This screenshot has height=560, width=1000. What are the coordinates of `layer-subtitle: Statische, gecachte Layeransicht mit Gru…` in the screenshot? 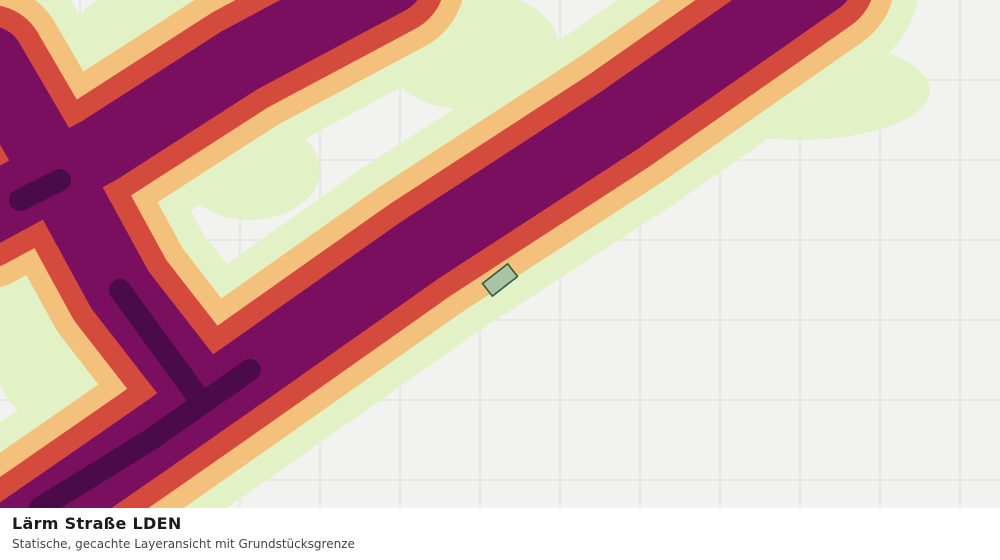 It's located at (183, 544).